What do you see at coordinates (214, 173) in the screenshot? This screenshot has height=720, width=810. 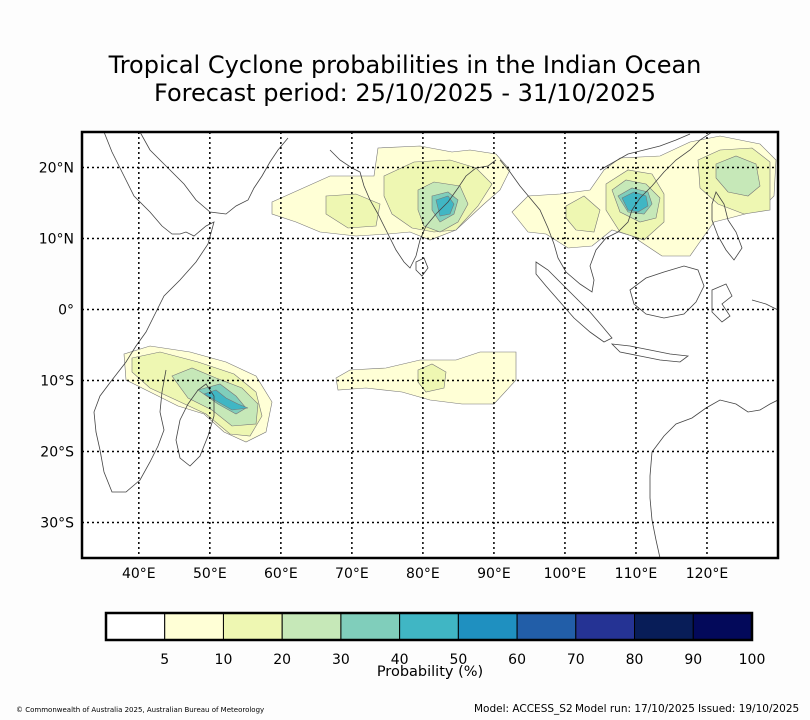 I see `coastline-arabia` at bounding box center [214, 173].